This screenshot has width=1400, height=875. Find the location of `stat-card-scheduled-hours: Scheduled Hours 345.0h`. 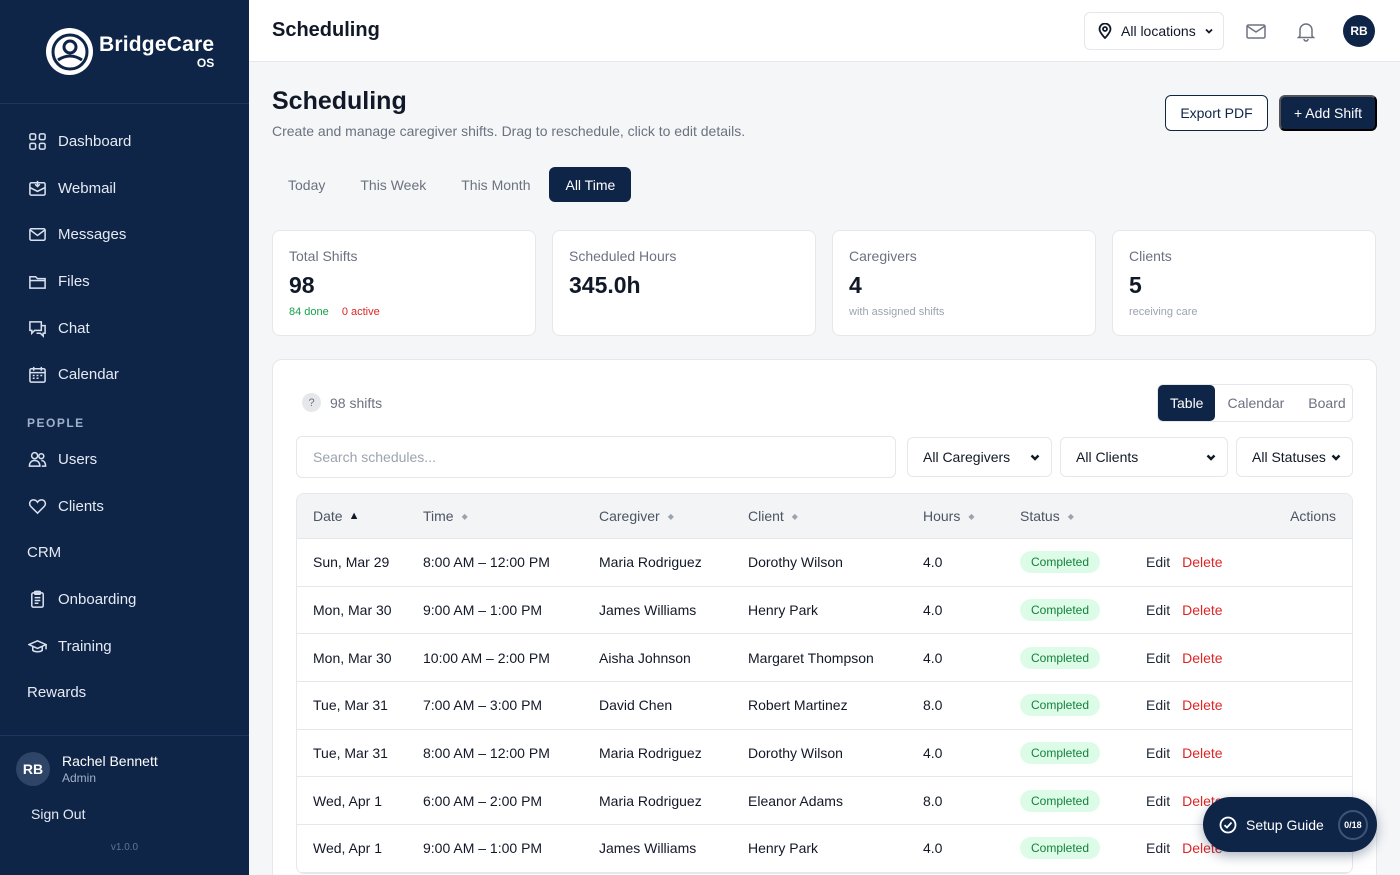

stat-card-scheduled-hours: Scheduled Hours 345.0h is located at coordinates (684, 283).